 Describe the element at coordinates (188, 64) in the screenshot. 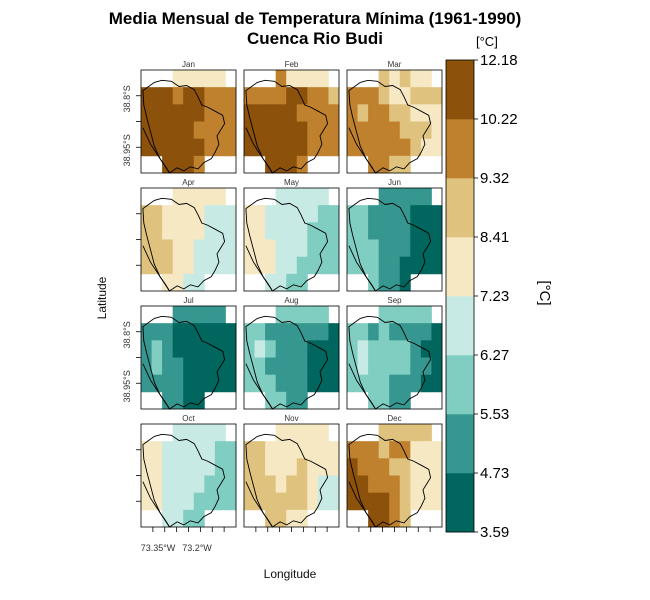

I see `panel-title: Jan` at that location.